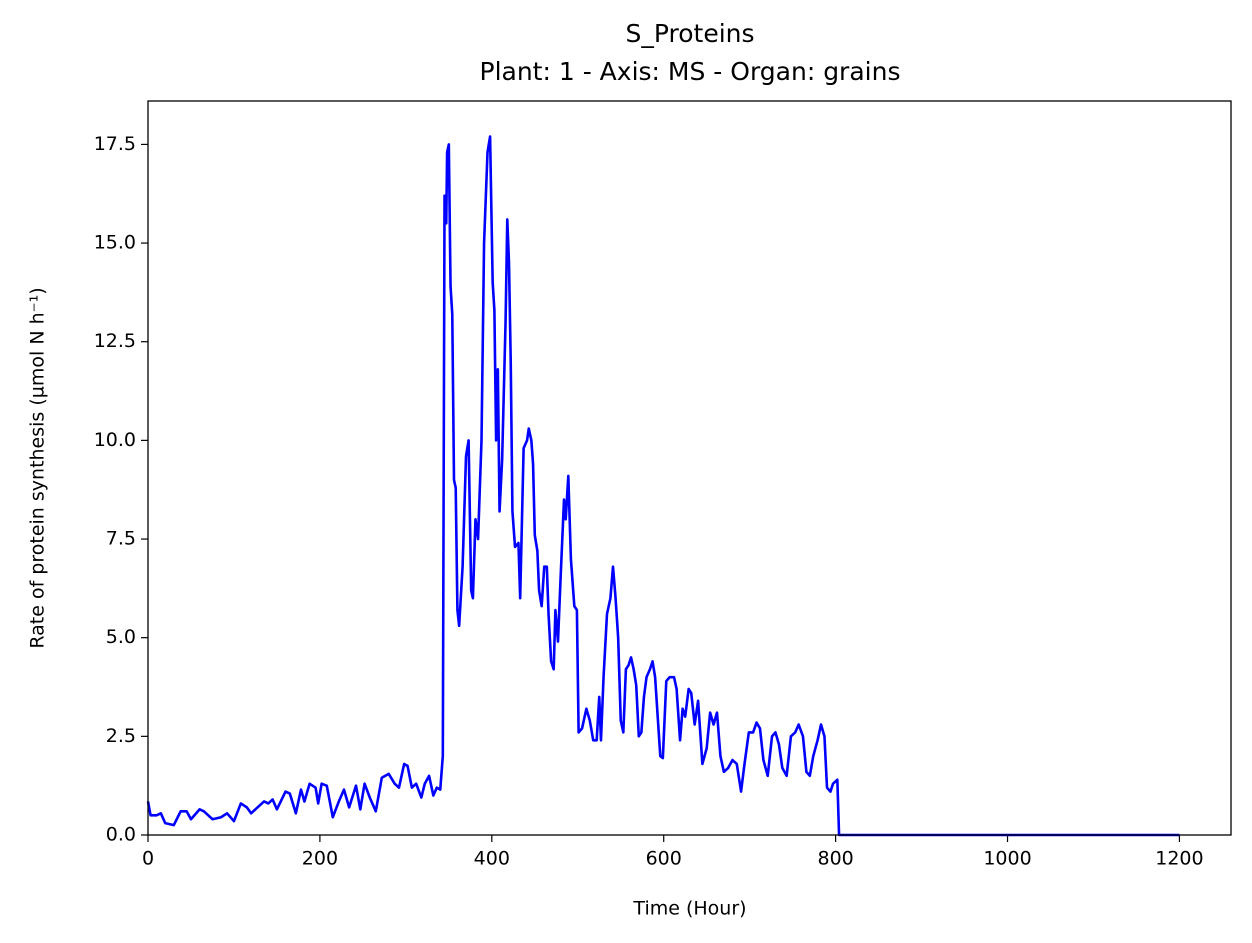 Image resolution: width=1252 pixels, height=943 pixels. Describe the element at coordinates (690, 71) in the screenshot. I see `chart-subtitle: Plant: 1 - Axis: MS - Organ: grains` at that location.